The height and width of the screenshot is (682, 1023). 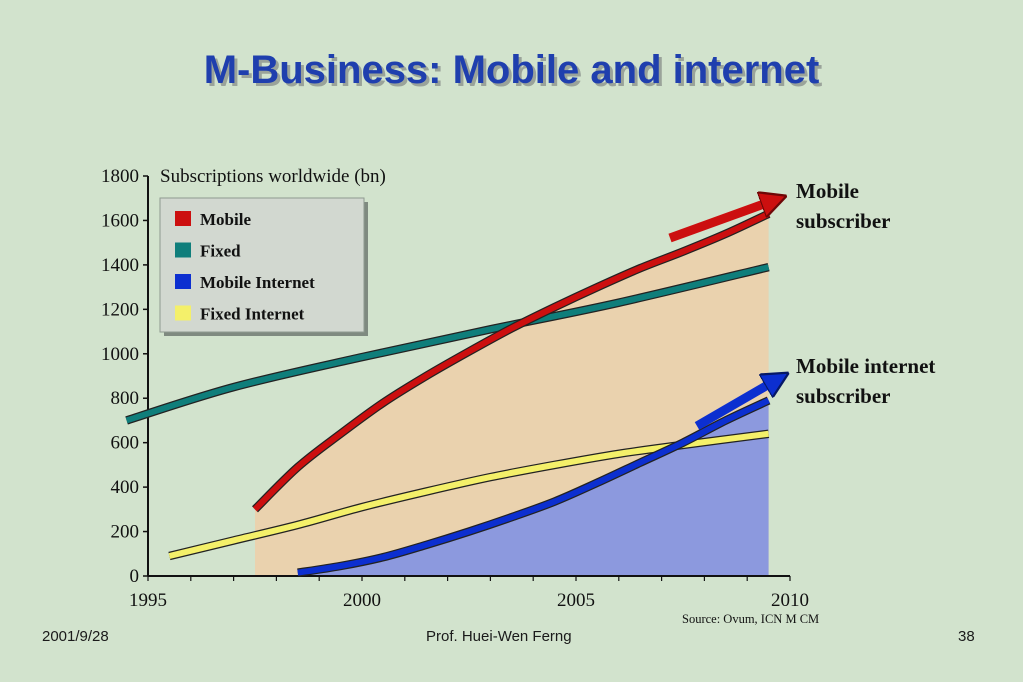 I want to click on footer-author: Prof. Huei-Wen Ferng, so click(x=499, y=636).